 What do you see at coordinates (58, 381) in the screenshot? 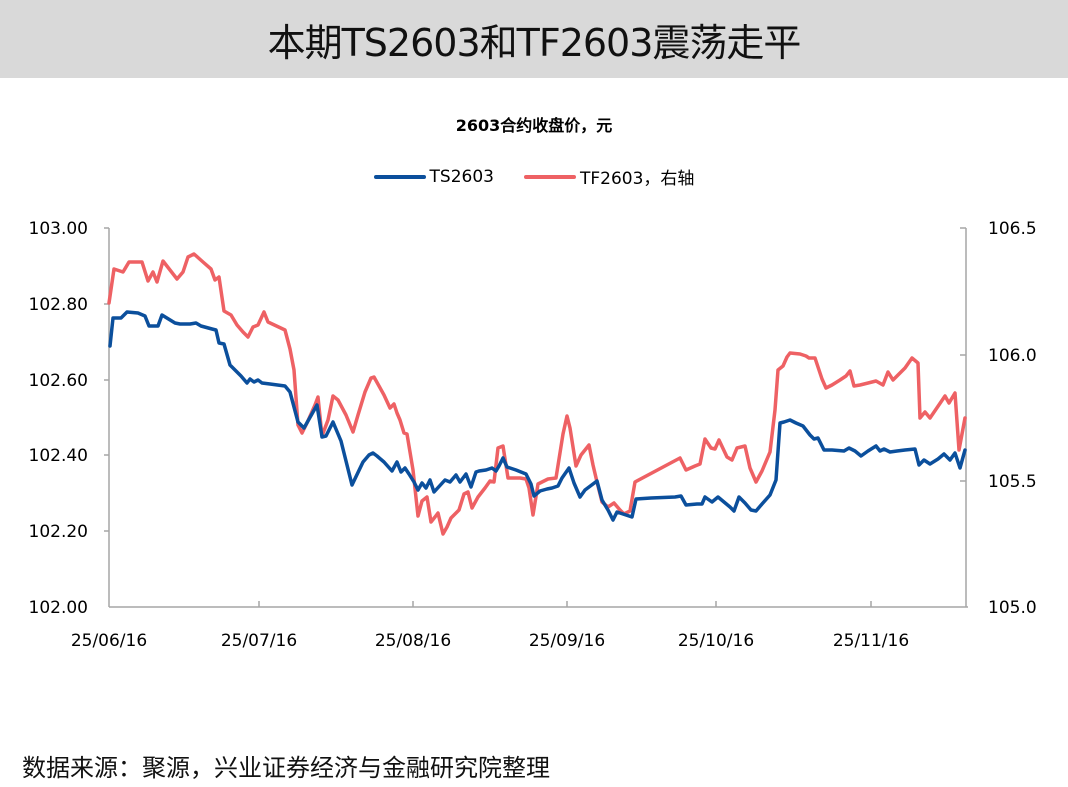
I see `svg-text: 102.60` at bounding box center [58, 381].